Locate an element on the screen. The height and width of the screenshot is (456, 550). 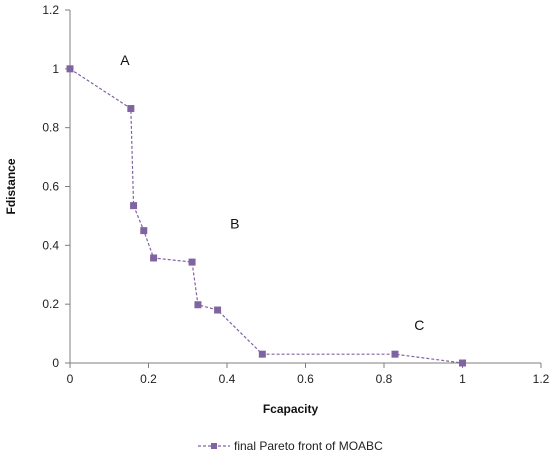
y-axis-title: Fdistance is located at coordinates (11, 186).